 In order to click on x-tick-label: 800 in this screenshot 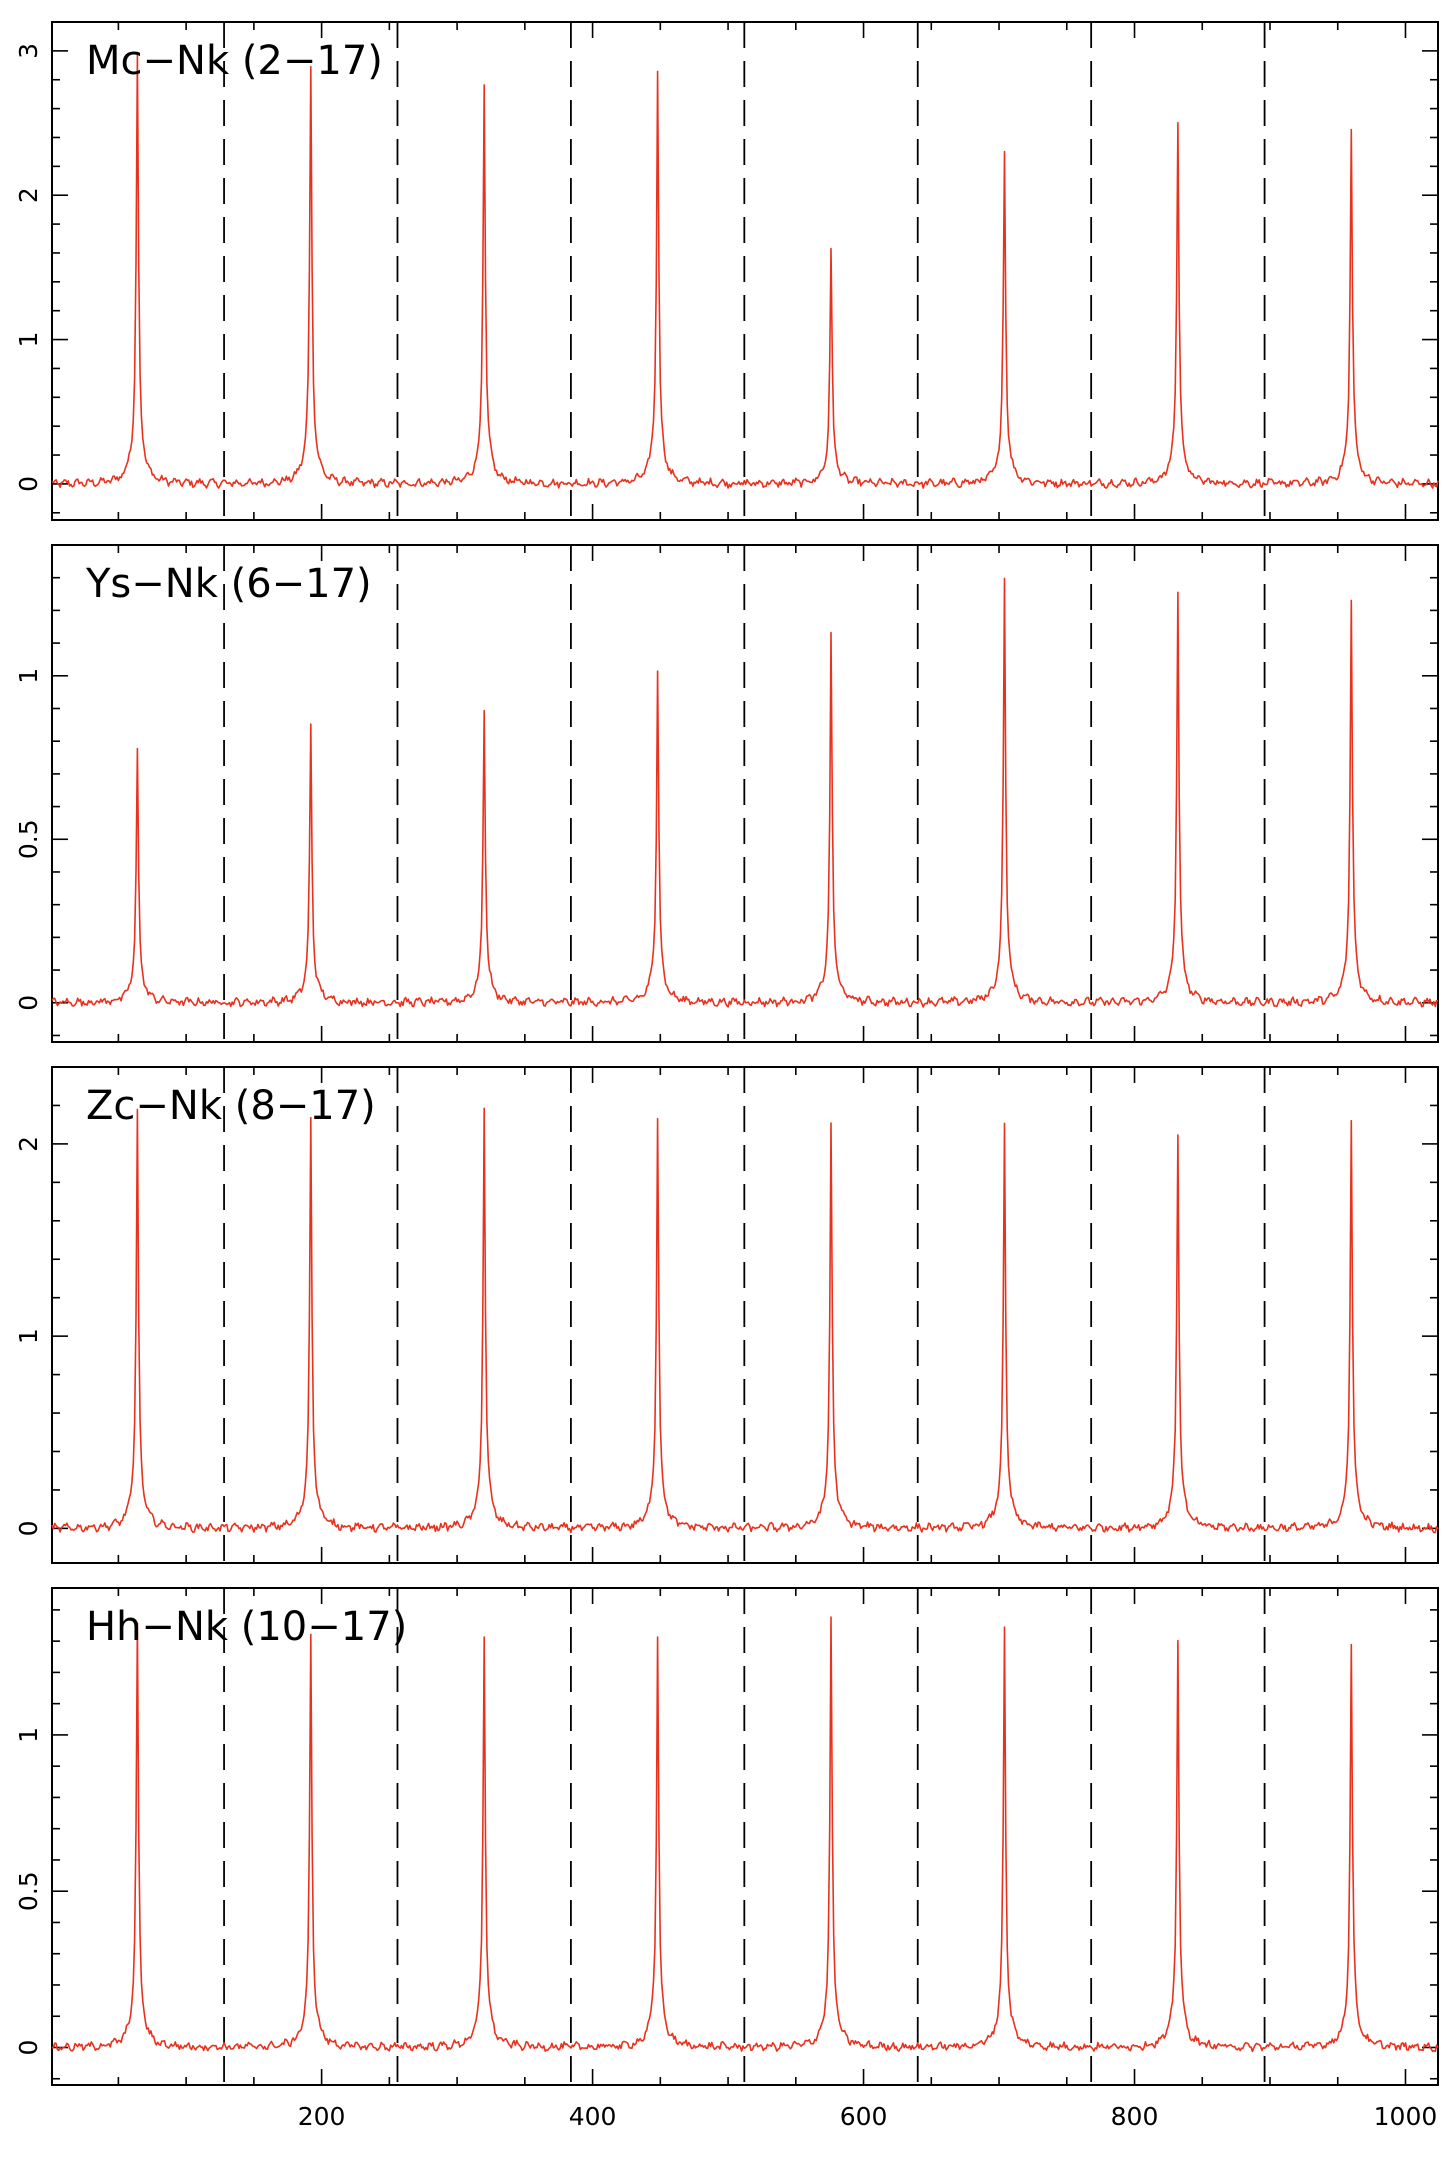, I will do `click(1135, 2116)`.